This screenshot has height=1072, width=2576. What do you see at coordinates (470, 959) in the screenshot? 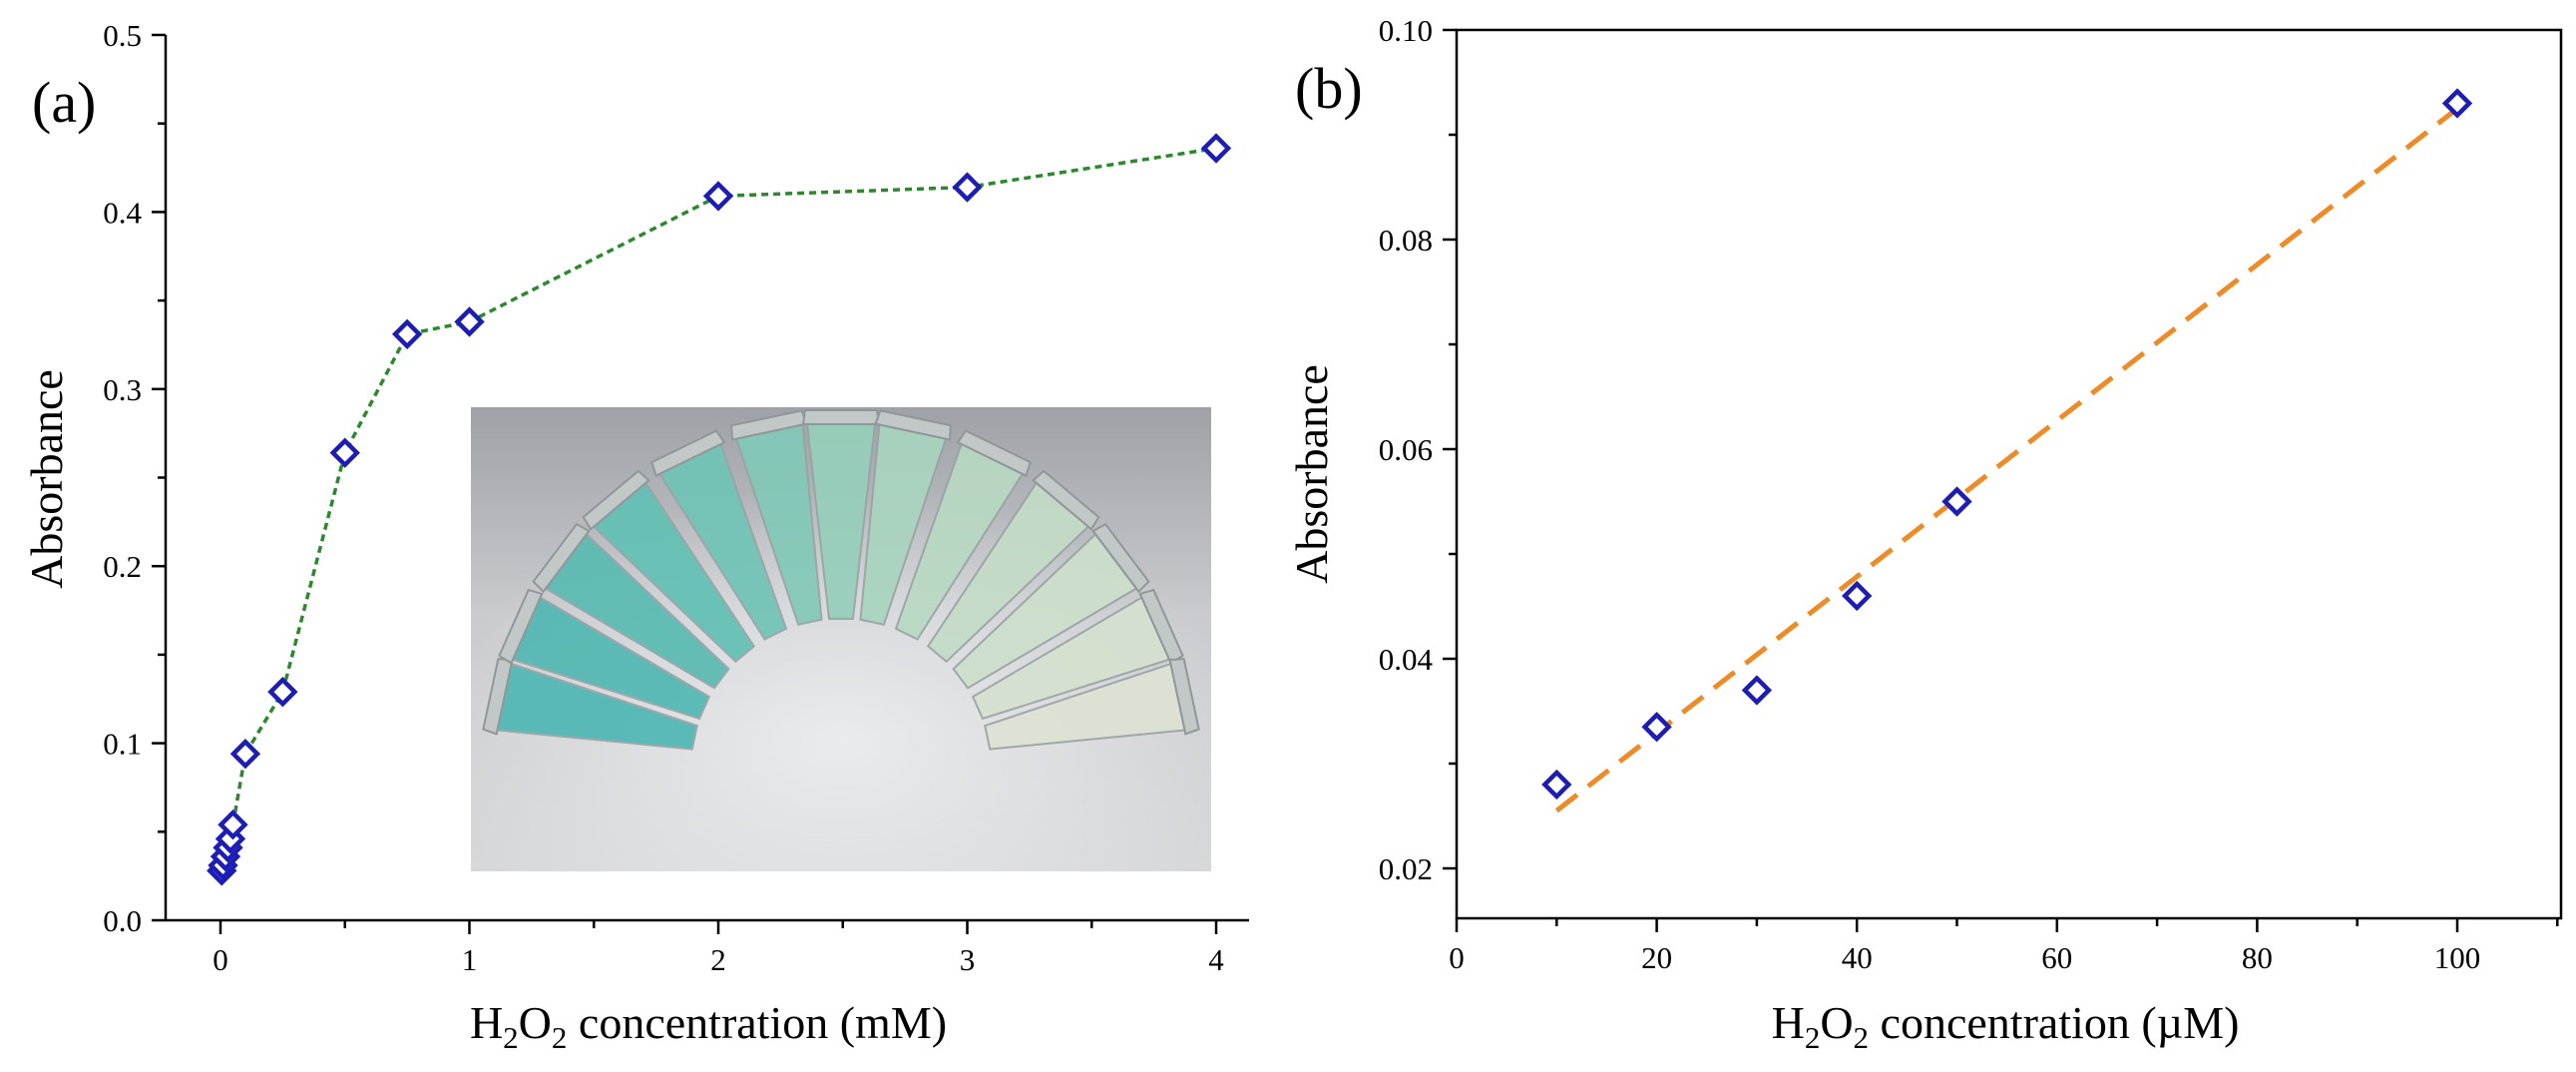
I see `panel-a-x-tick-label: 1` at bounding box center [470, 959].